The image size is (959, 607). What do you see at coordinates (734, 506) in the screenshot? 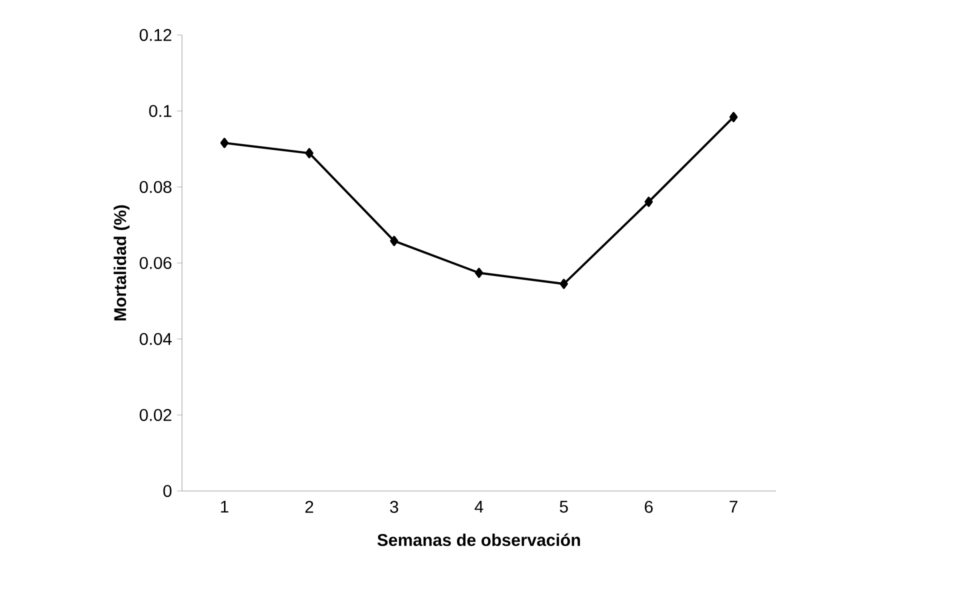
I see `x-tick-label: 7` at bounding box center [734, 506].